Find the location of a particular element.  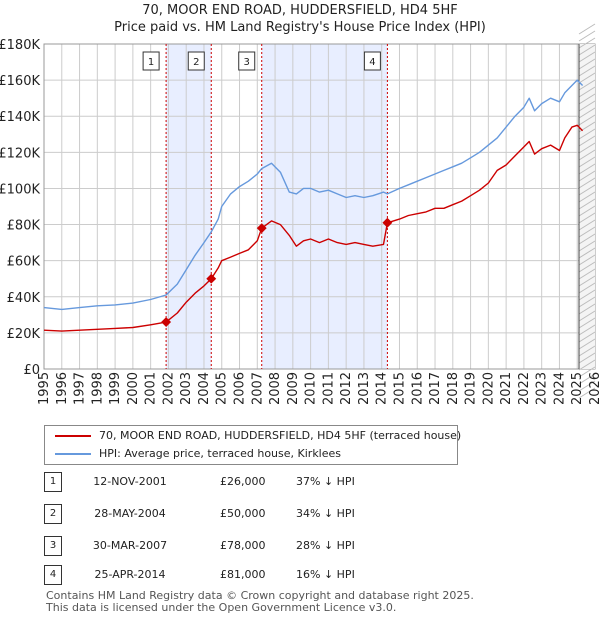

transaction-number: 4 is located at coordinates (53, 575).